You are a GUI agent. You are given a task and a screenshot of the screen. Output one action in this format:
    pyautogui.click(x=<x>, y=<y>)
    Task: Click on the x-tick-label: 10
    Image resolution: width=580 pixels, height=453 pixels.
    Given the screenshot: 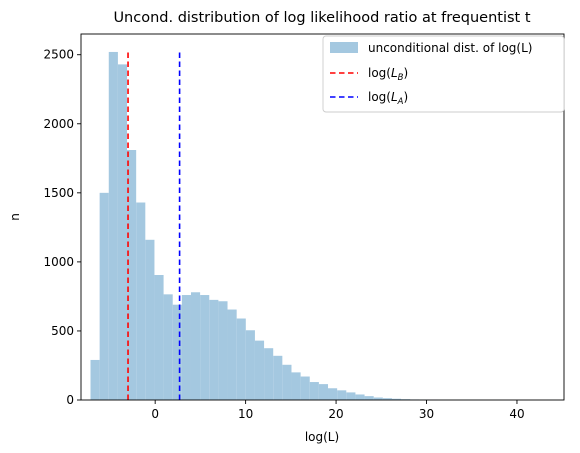 What is the action you would take?
    pyautogui.click(x=245, y=414)
    